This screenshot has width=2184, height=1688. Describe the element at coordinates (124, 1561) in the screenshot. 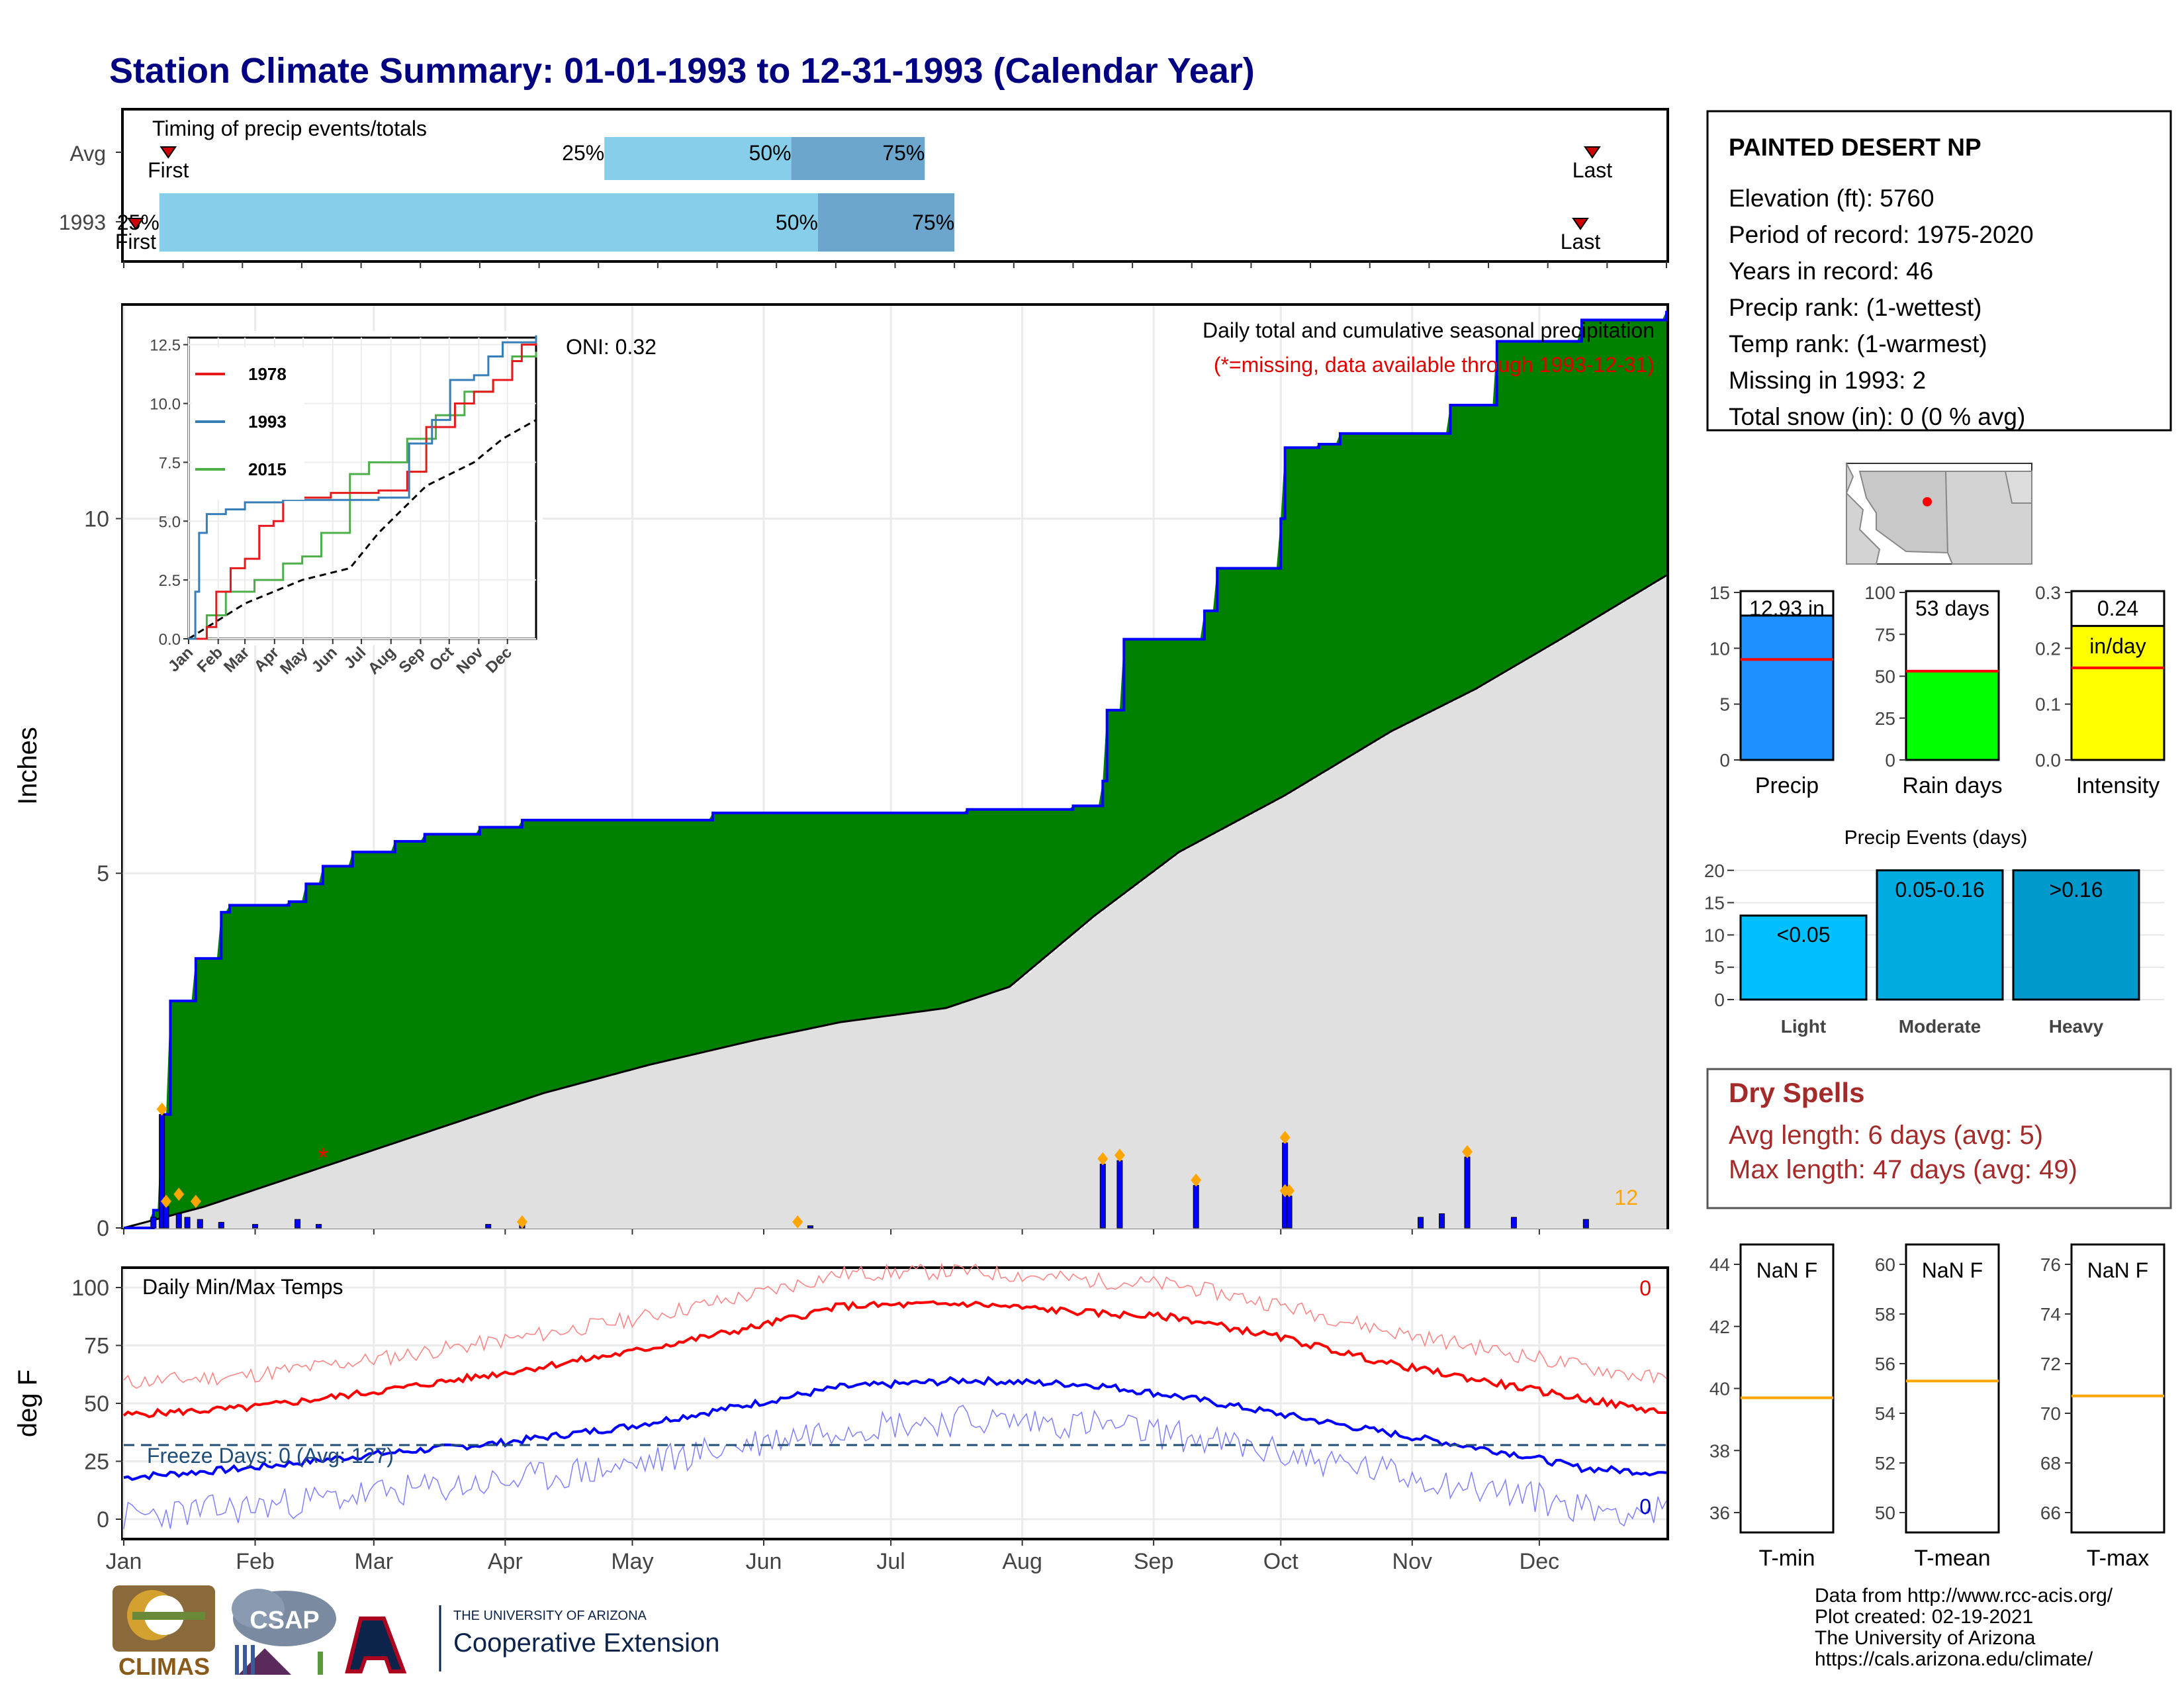

I see `month-label: Jan` at that location.